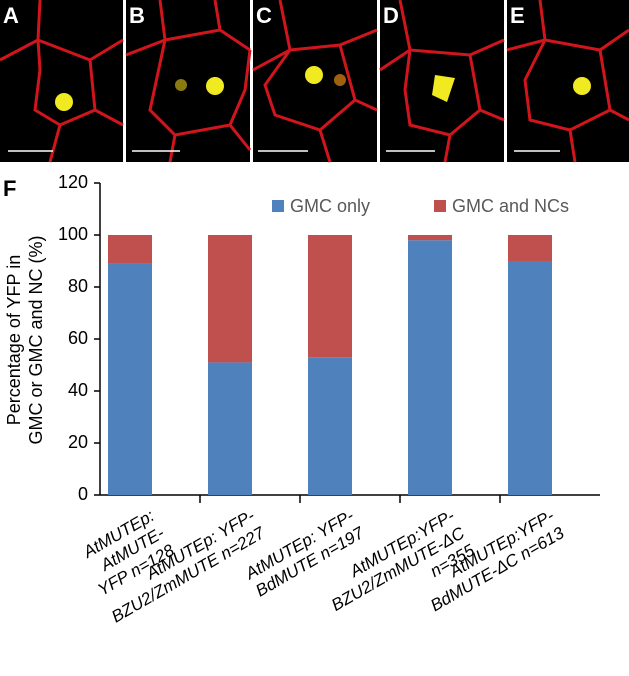  I want to click on y-tick-label: 60, so click(78, 338).